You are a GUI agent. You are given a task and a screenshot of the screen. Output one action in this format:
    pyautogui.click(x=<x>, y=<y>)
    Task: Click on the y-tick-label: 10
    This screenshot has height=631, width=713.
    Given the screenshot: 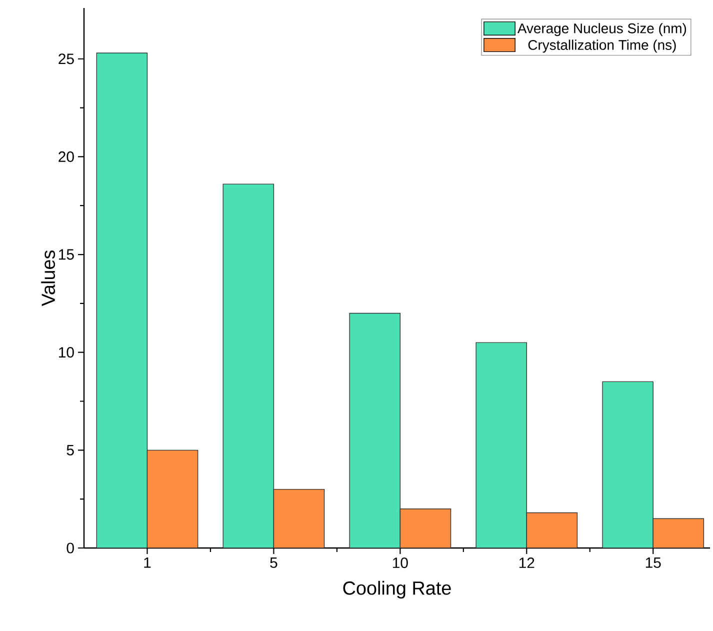 What is the action you would take?
    pyautogui.click(x=66, y=352)
    